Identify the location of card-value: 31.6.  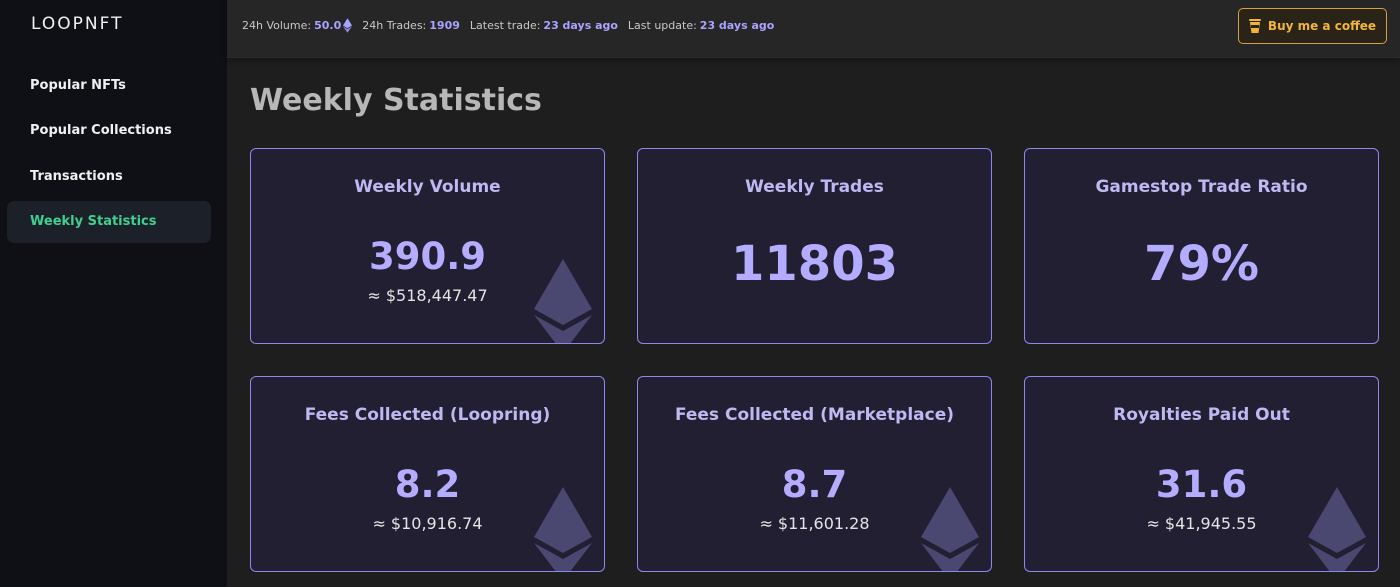
(1201, 484).